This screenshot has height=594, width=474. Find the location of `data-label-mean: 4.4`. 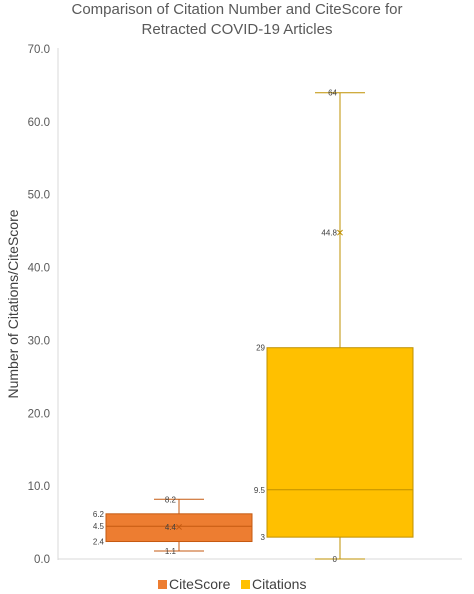

data-label-mean: 4.4 is located at coordinates (171, 527).